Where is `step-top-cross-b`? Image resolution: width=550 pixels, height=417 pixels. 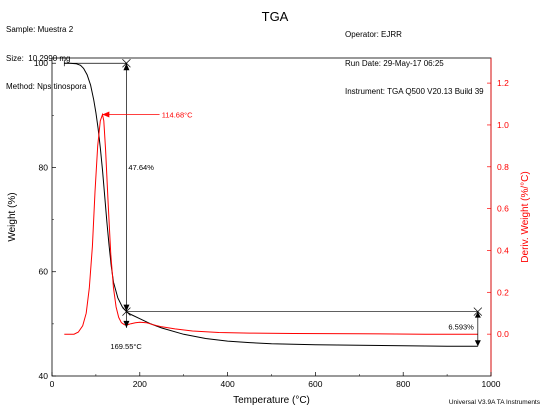 step-top-cross-b is located at coordinates (126, 63).